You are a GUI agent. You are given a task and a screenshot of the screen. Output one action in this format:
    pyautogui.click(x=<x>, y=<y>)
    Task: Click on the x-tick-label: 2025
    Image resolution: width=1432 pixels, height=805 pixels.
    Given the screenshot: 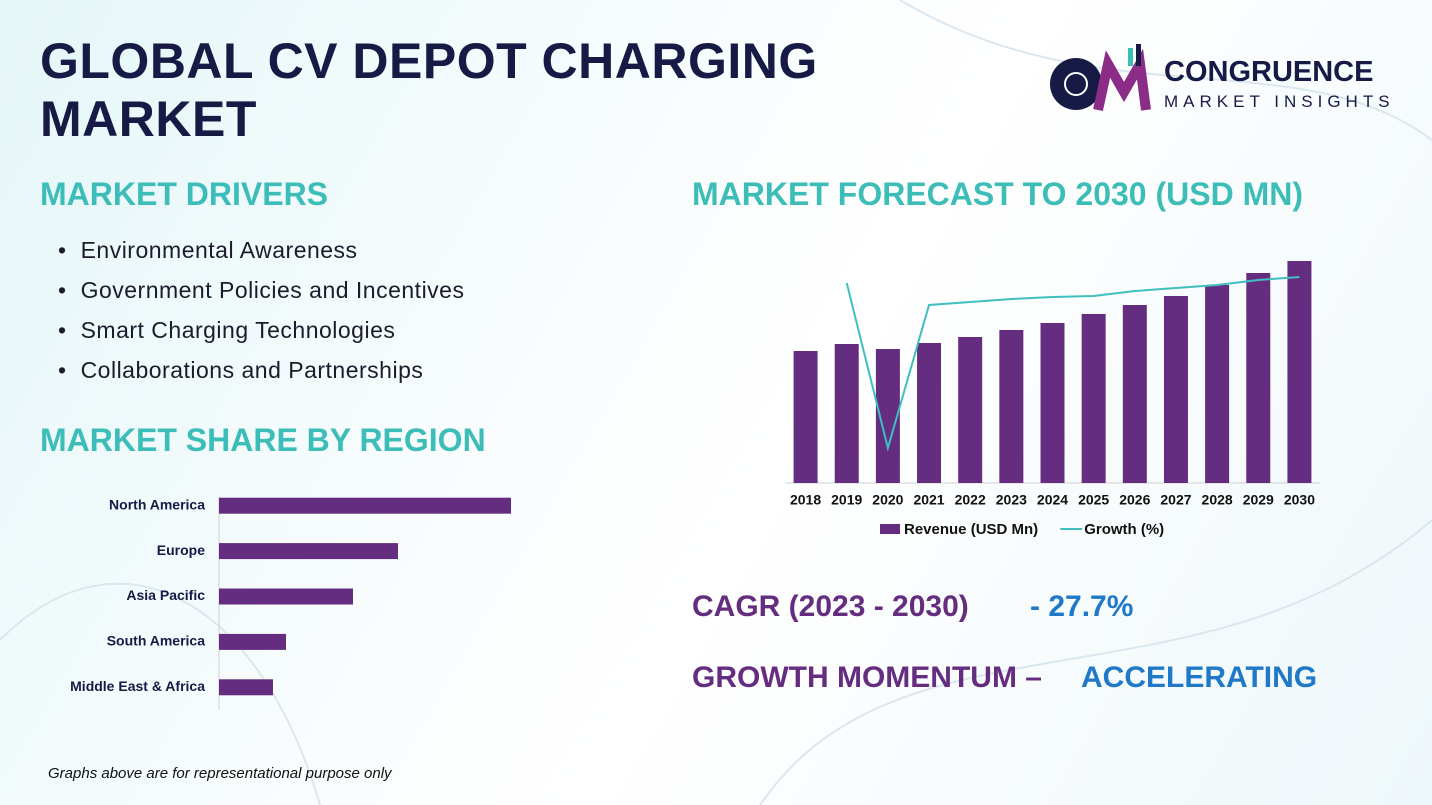 What is the action you would take?
    pyautogui.click(x=1093, y=500)
    